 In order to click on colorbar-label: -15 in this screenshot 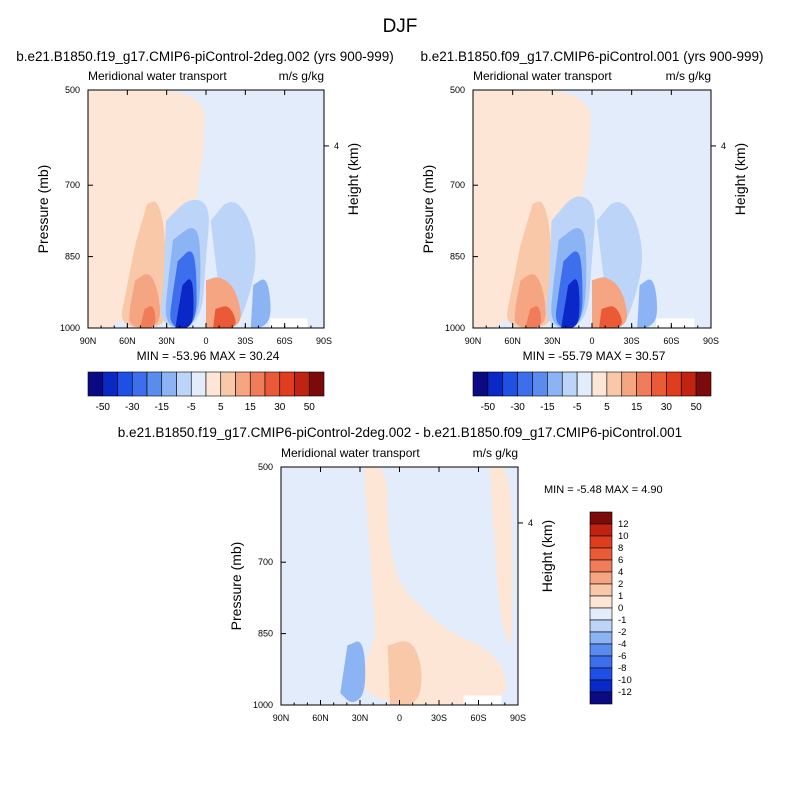, I will do `click(547, 407)`.